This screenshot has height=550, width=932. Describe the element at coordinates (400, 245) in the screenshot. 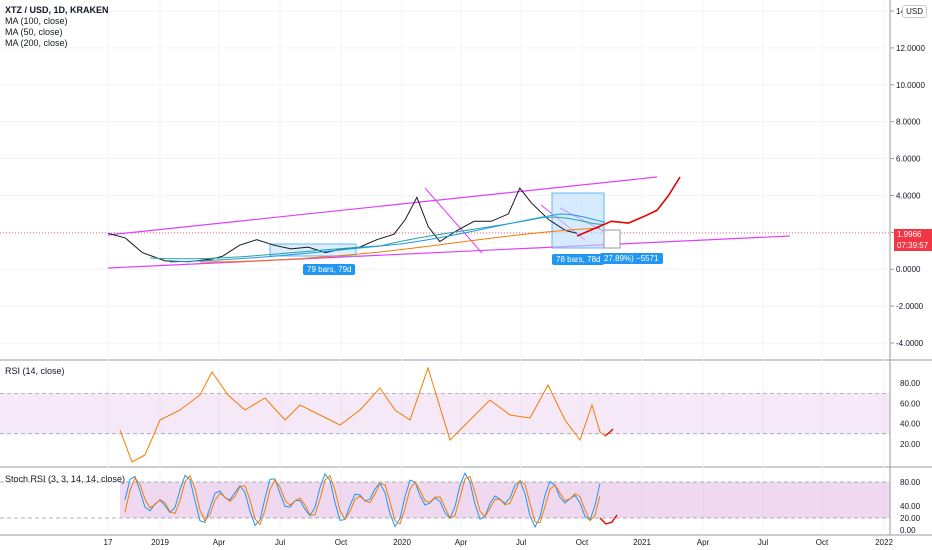

I see `ma-200-line` at that location.